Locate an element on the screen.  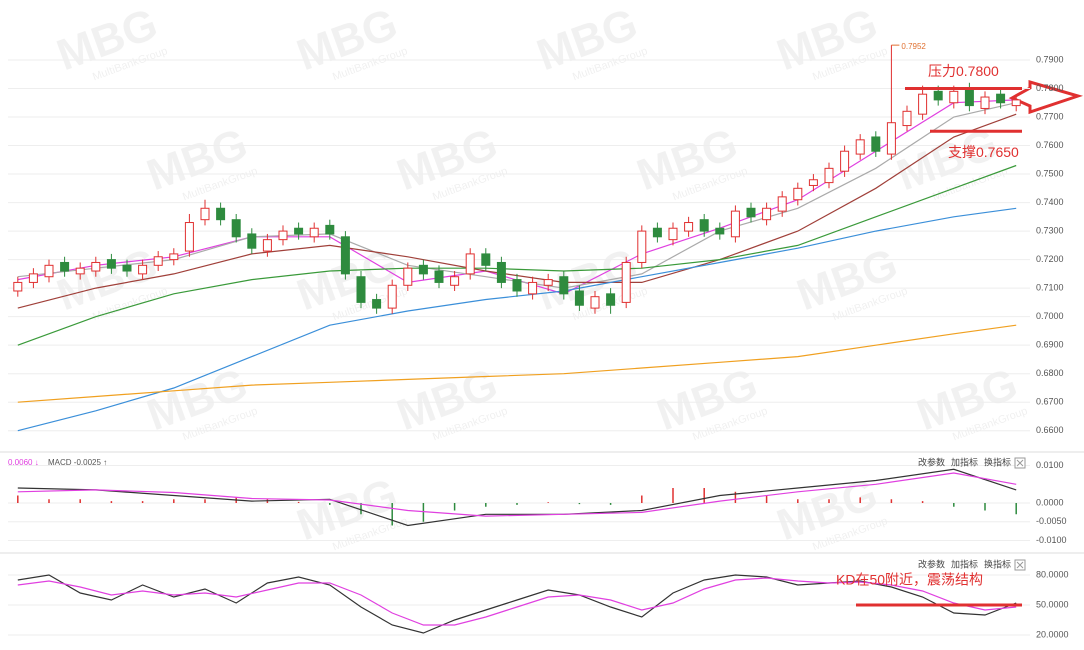
y-tick-label: 0.7800 is located at coordinates (1050, 88).